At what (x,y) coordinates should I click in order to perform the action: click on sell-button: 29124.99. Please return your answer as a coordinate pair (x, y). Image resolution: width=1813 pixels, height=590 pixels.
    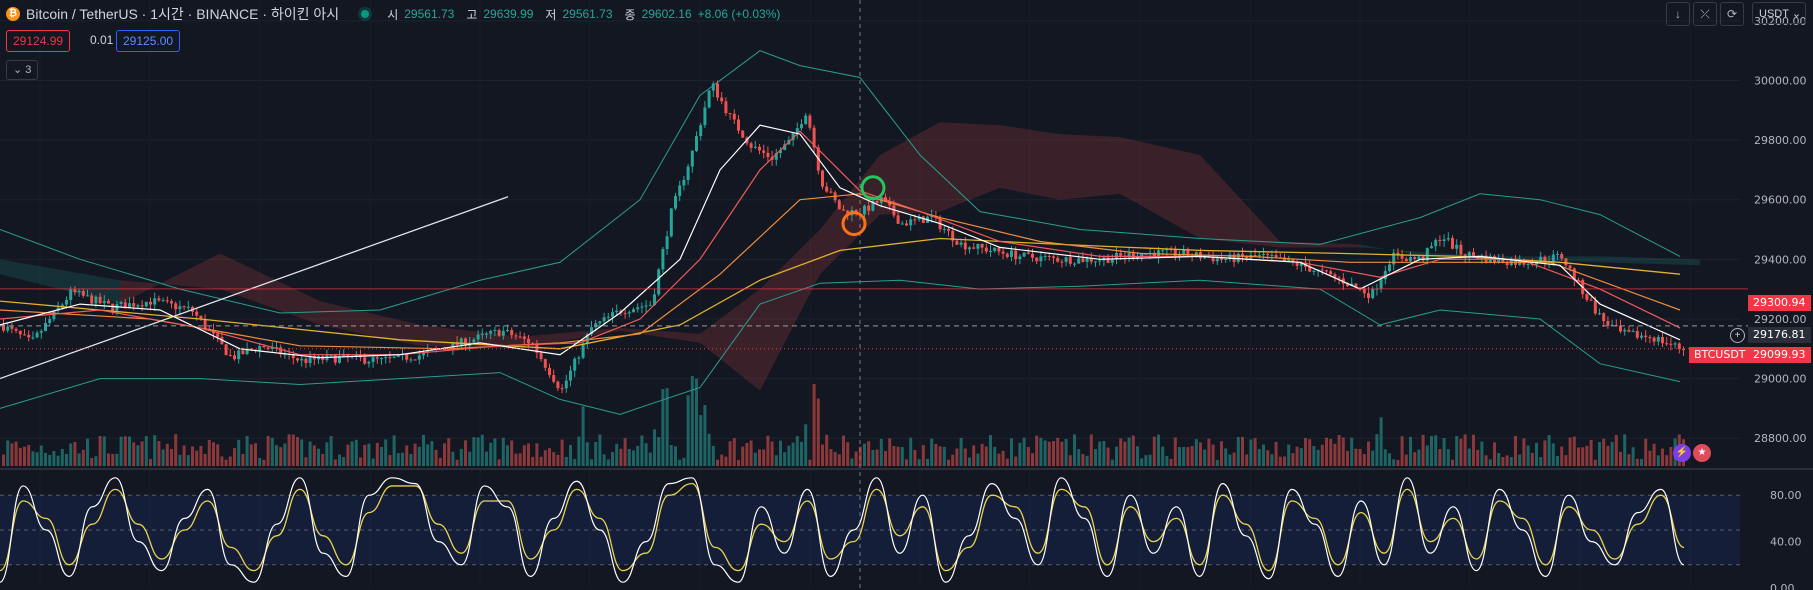
    Looking at the image, I should click on (38, 41).